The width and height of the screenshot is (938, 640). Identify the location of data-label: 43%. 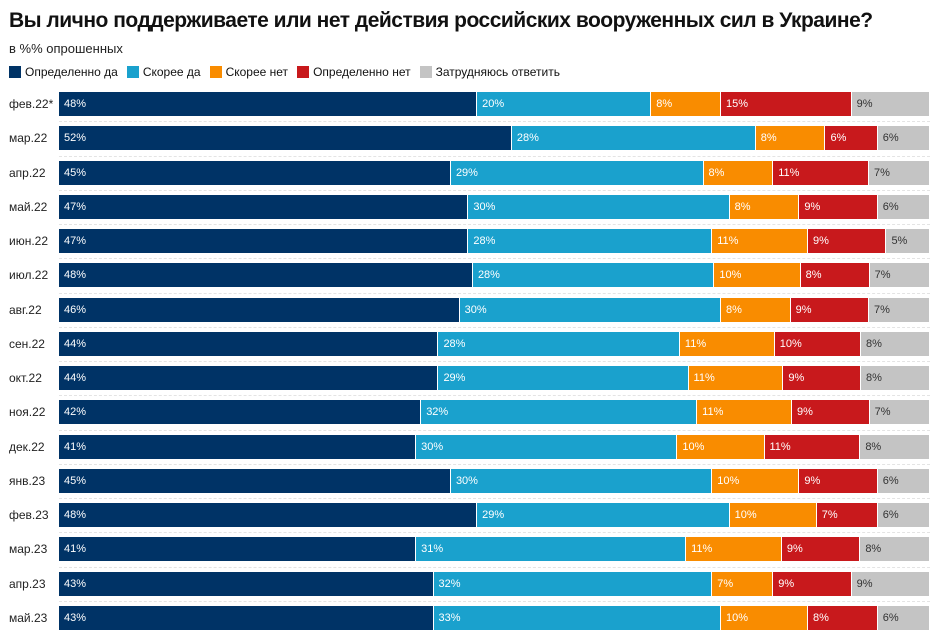
(75, 583).